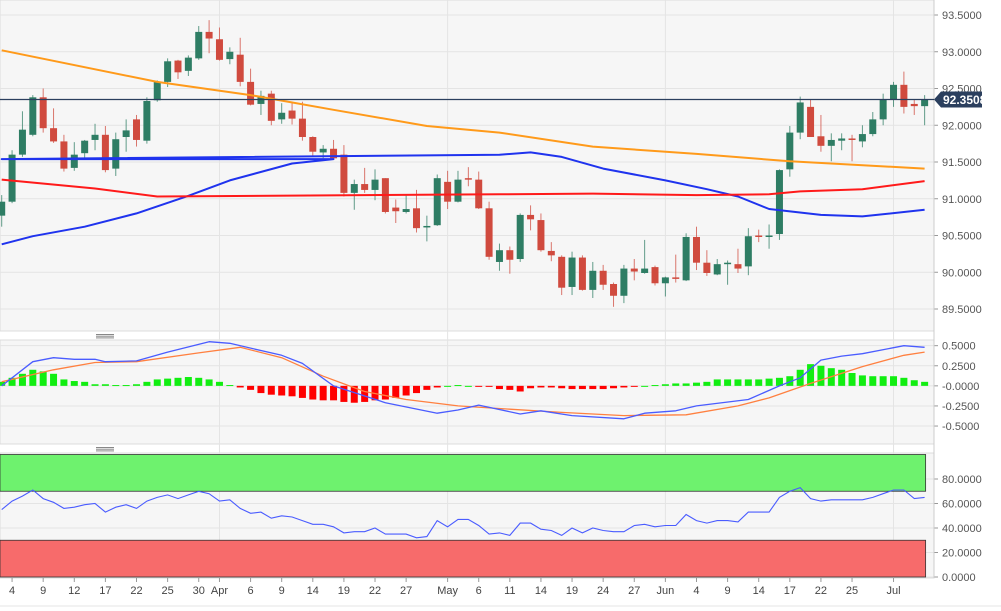 Image resolution: width=1001 pixels, height=611 pixels. Describe the element at coordinates (74, 591) in the screenshot. I see `time-axis-label: 12` at that location.